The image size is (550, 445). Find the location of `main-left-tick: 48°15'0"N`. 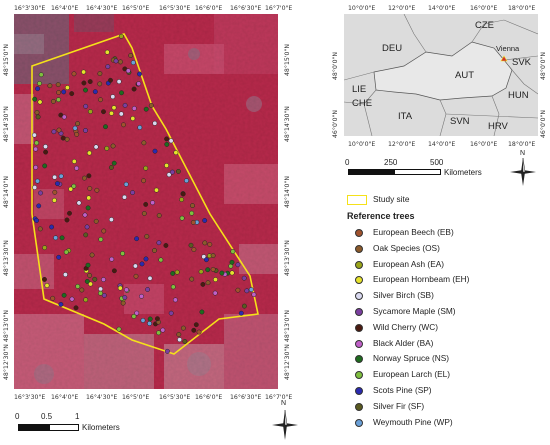

main-left-tick: 48°15'0"N is located at coordinates (6, 60).